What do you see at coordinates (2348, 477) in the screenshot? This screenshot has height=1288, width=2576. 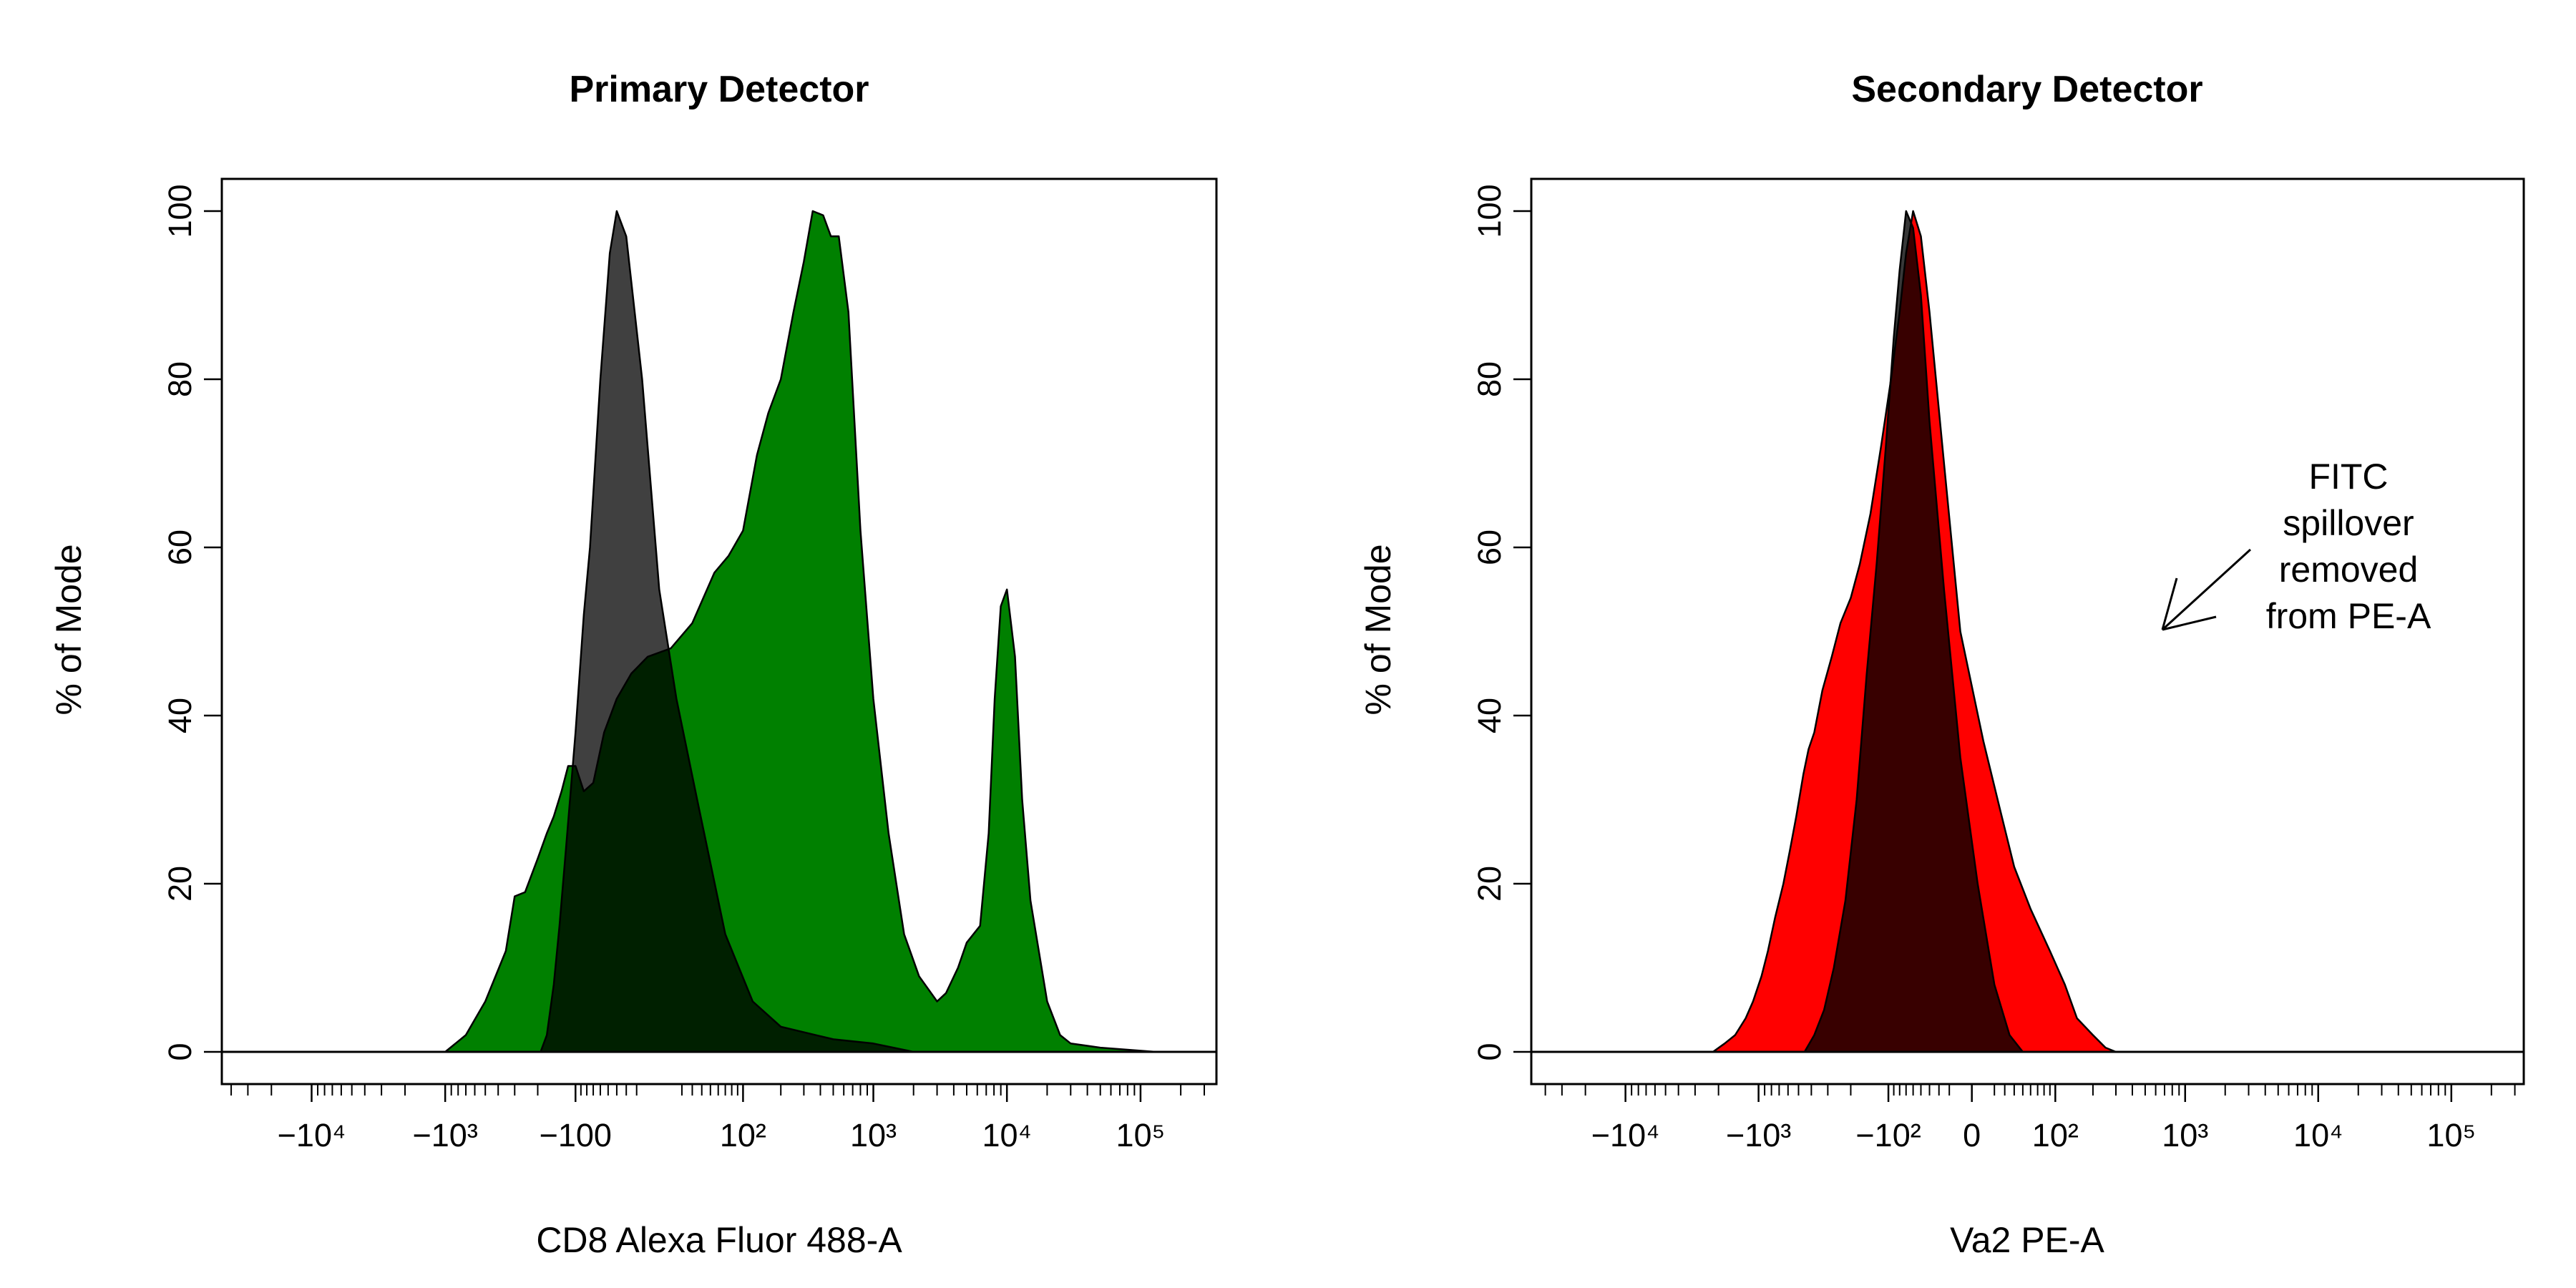 I see `annotation-line: FITC` at bounding box center [2348, 477].